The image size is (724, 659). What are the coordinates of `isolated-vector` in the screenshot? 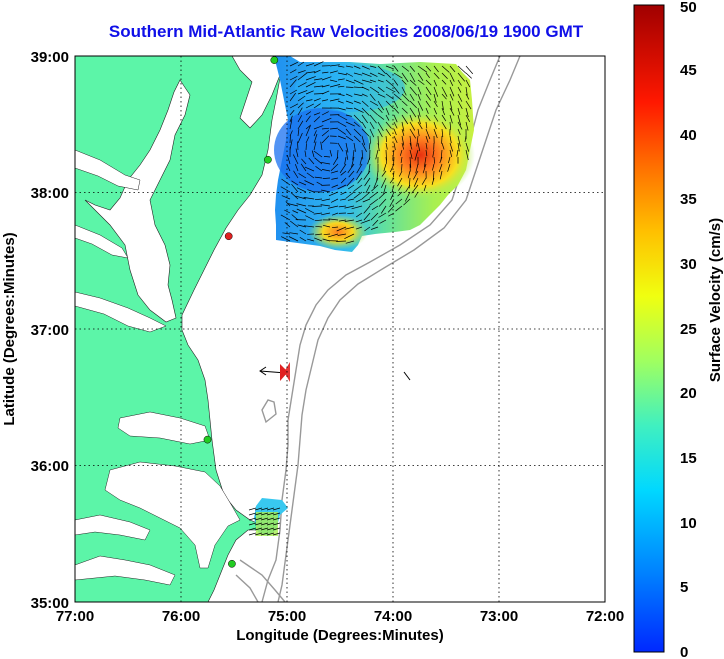 It's located at (407, 376).